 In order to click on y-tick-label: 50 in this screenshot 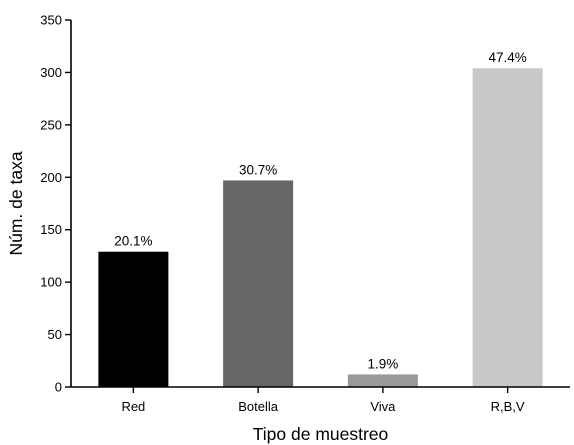, I will do `click(55, 334)`.